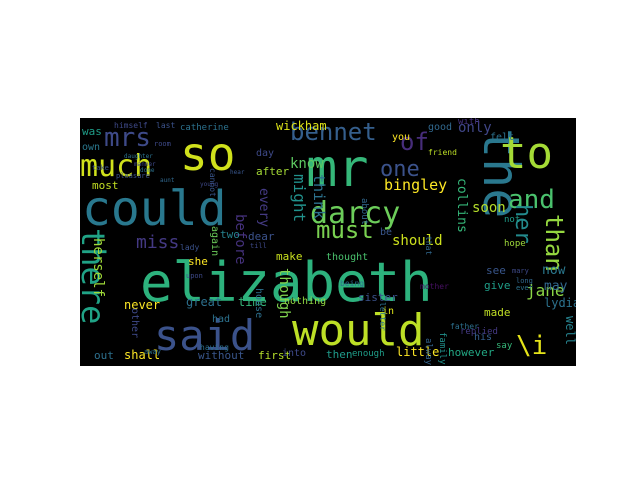 Image resolution: width=640 pixels, height=480 pixels. What do you see at coordinates (471, 352) in the screenshot?
I see `word-however: however` at bounding box center [471, 352].